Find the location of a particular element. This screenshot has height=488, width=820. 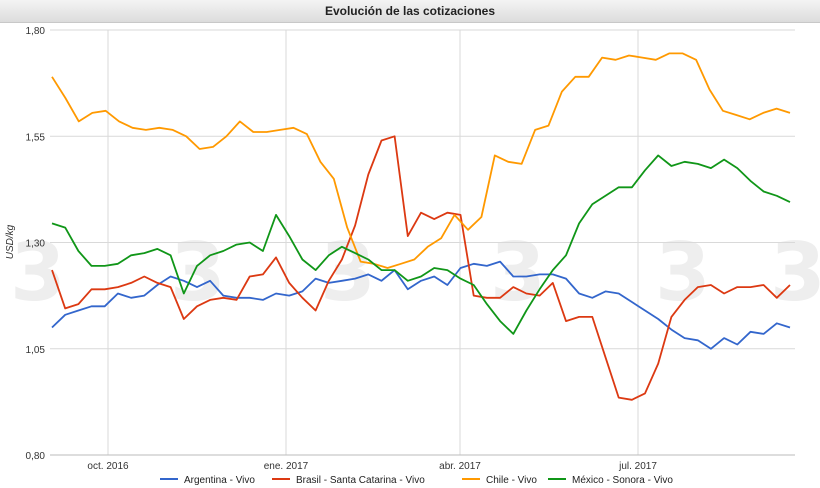

x-tick-label: oct. 2016 is located at coordinates (108, 466).